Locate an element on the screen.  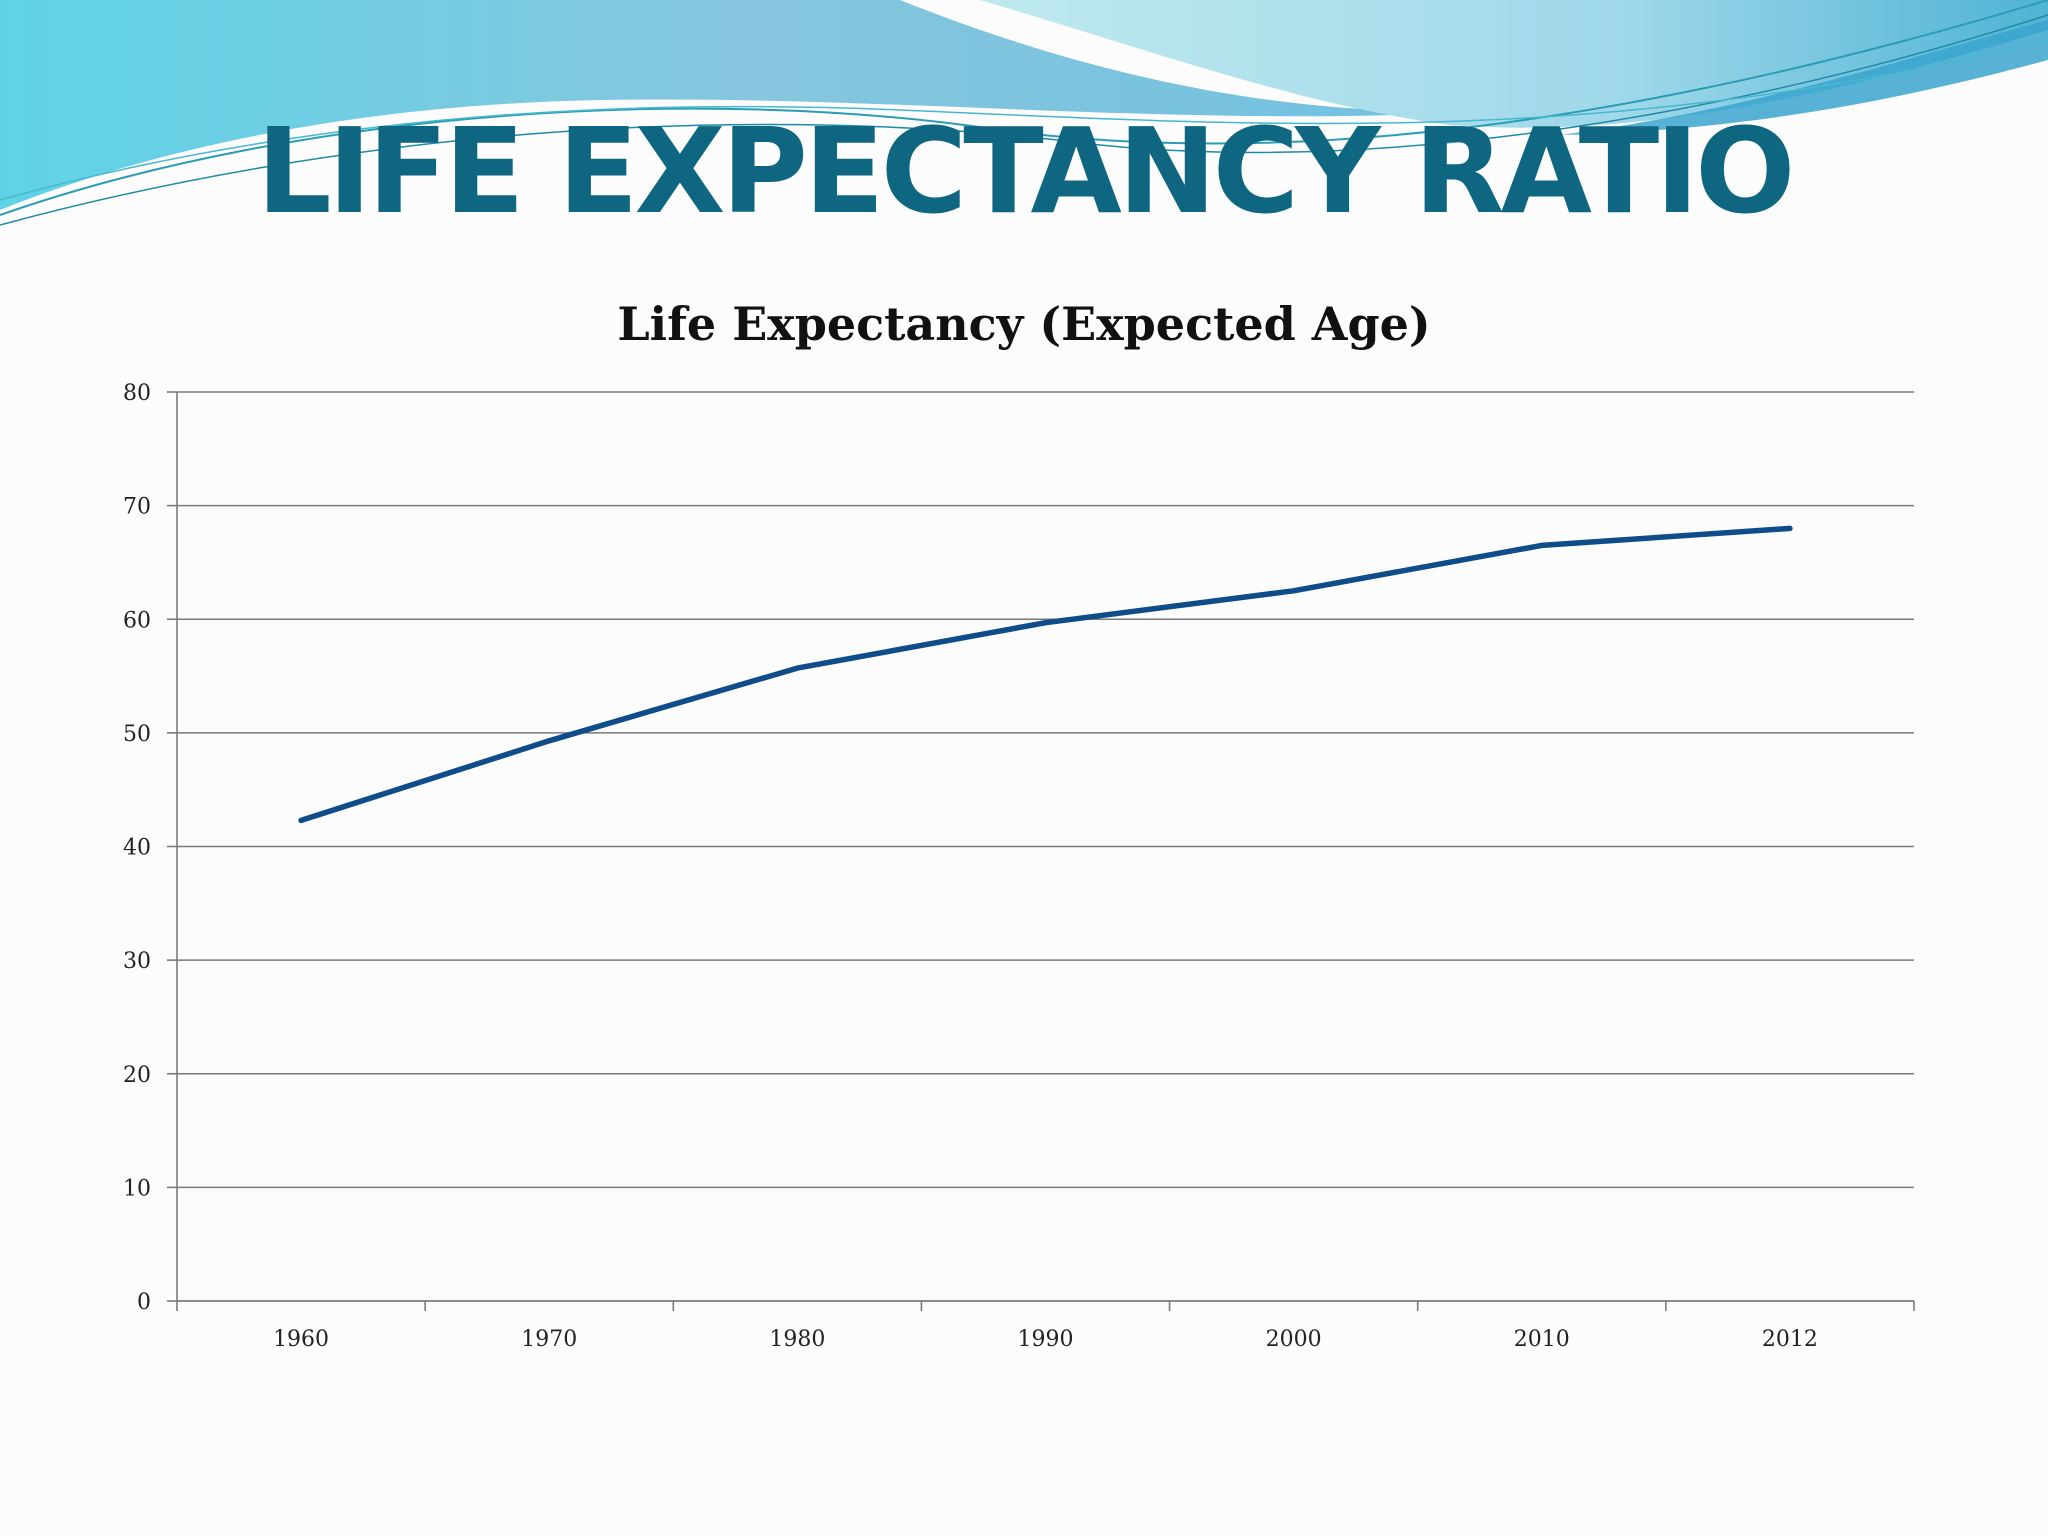
y-tick-label-50: 50 is located at coordinates (137, 734).